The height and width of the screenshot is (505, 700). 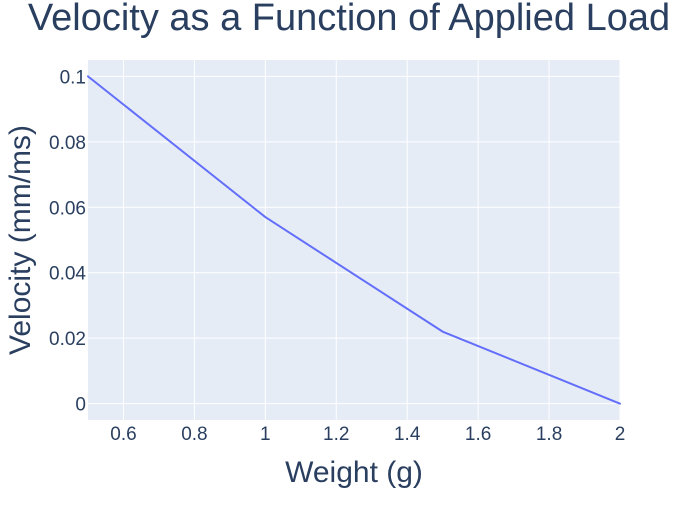 What do you see at coordinates (80, 405) in the screenshot?
I see `y-tick-label: 0` at bounding box center [80, 405].